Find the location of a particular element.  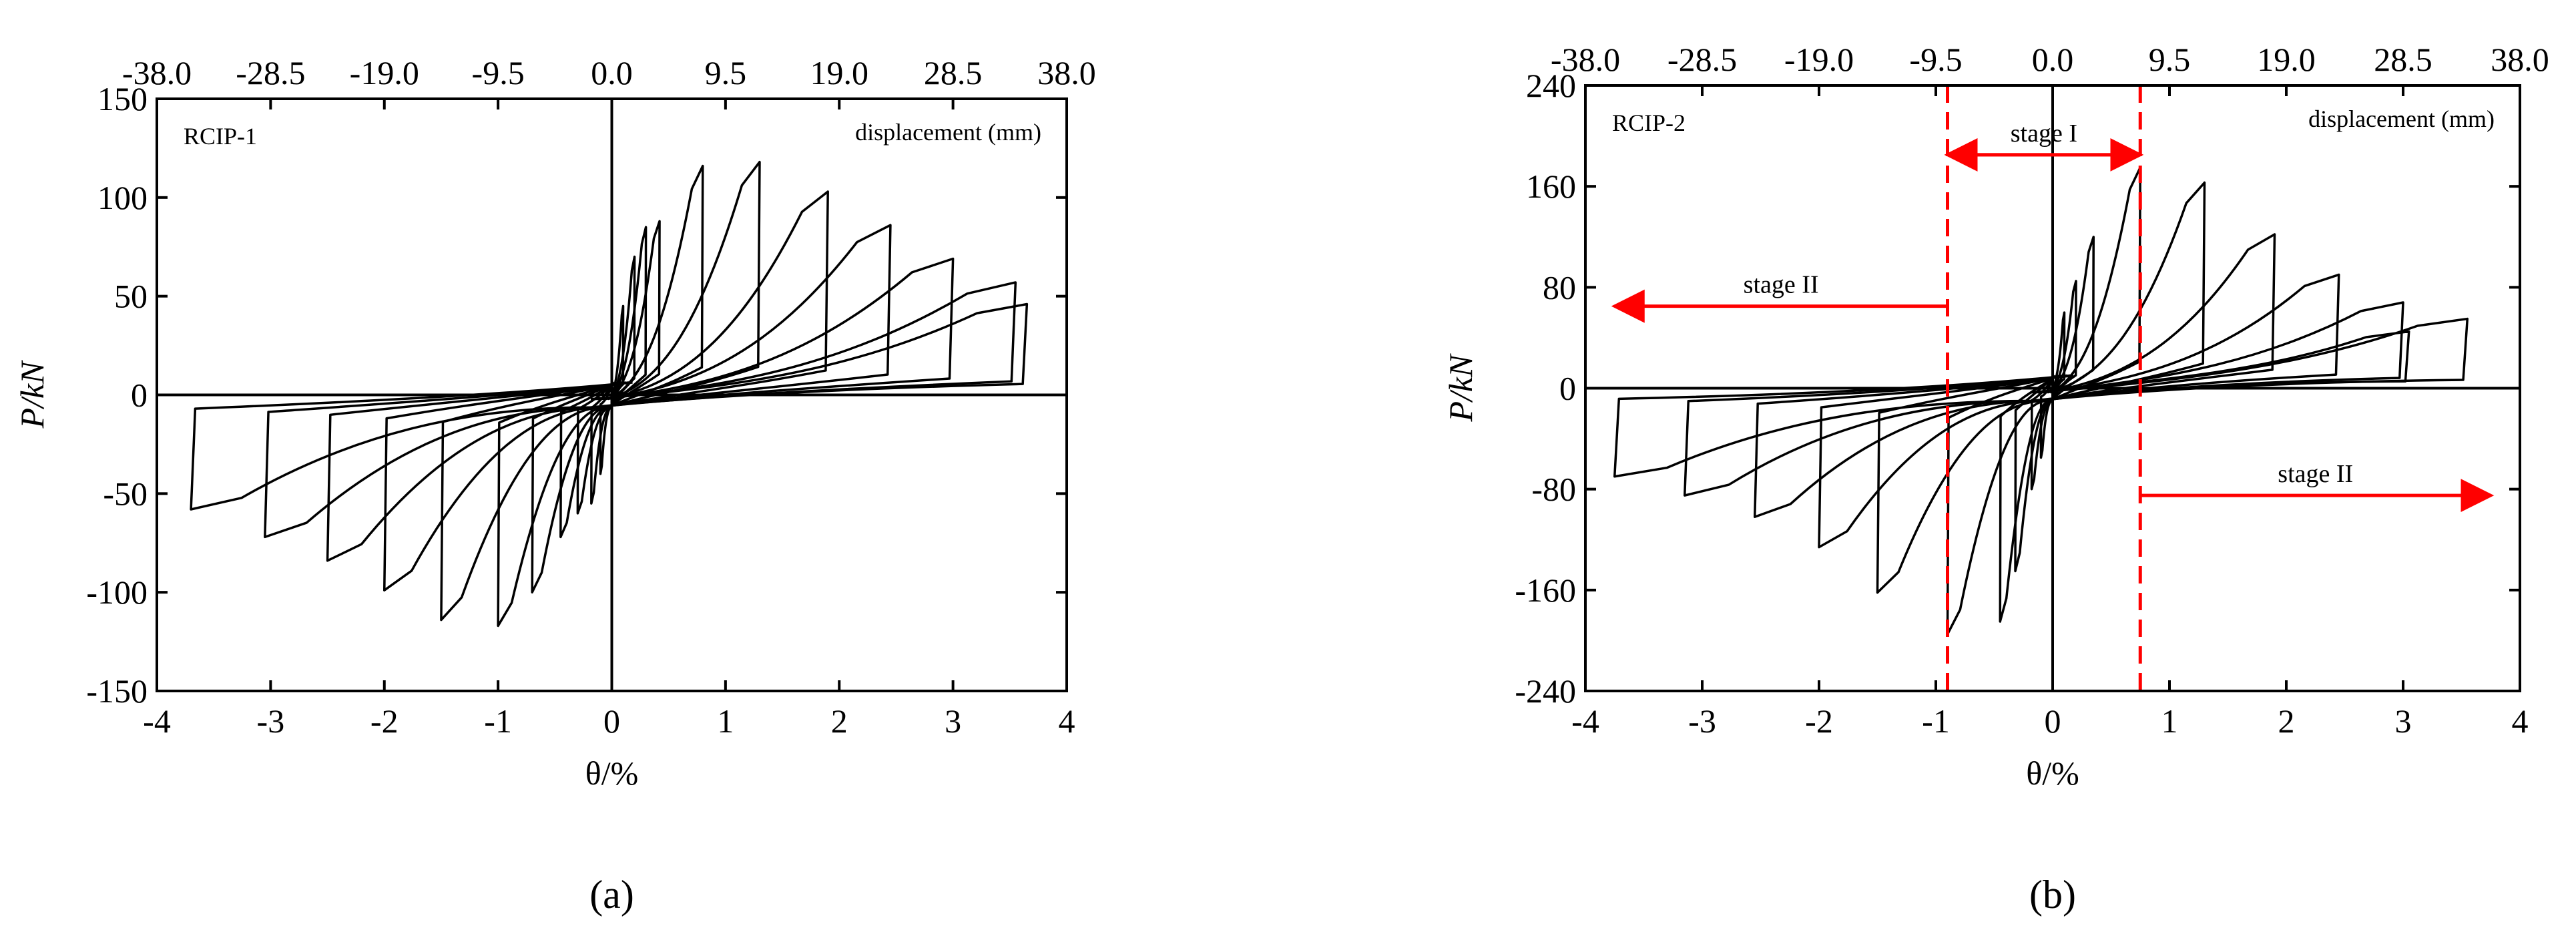

y-tick-label: 160 is located at coordinates (1551, 187).